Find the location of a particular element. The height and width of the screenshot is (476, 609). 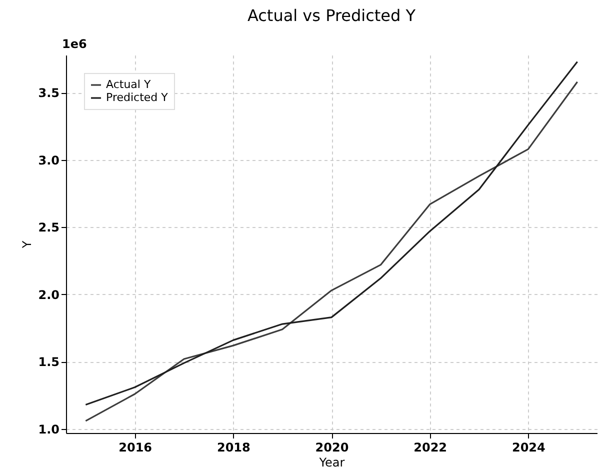

legend-label: Predicted Y is located at coordinates (137, 97).